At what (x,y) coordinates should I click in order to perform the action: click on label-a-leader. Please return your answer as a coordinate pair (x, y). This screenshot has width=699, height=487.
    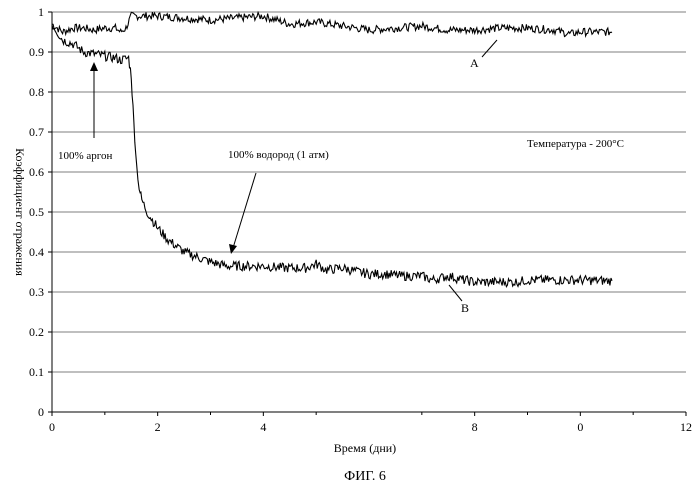
    Looking at the image, I should click on (489, 48).